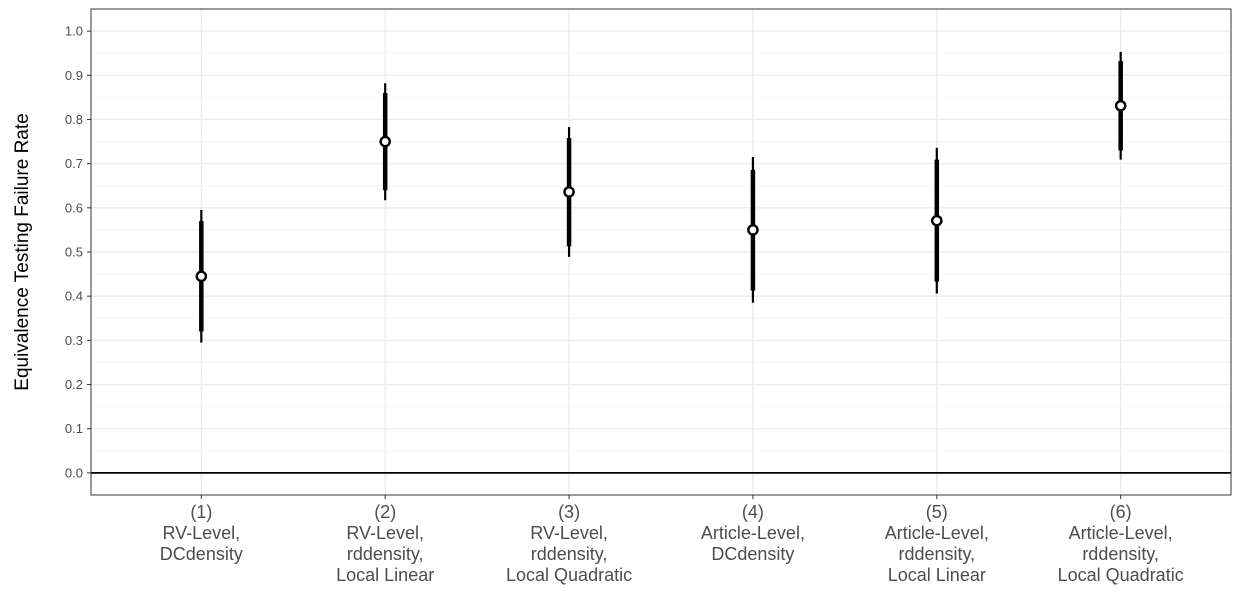 The height and width of the screenshot is (595, 1241). Describe the element at coordinates (385, 512) in the screenshot. I see `x-tick-label: (2)` at that location.